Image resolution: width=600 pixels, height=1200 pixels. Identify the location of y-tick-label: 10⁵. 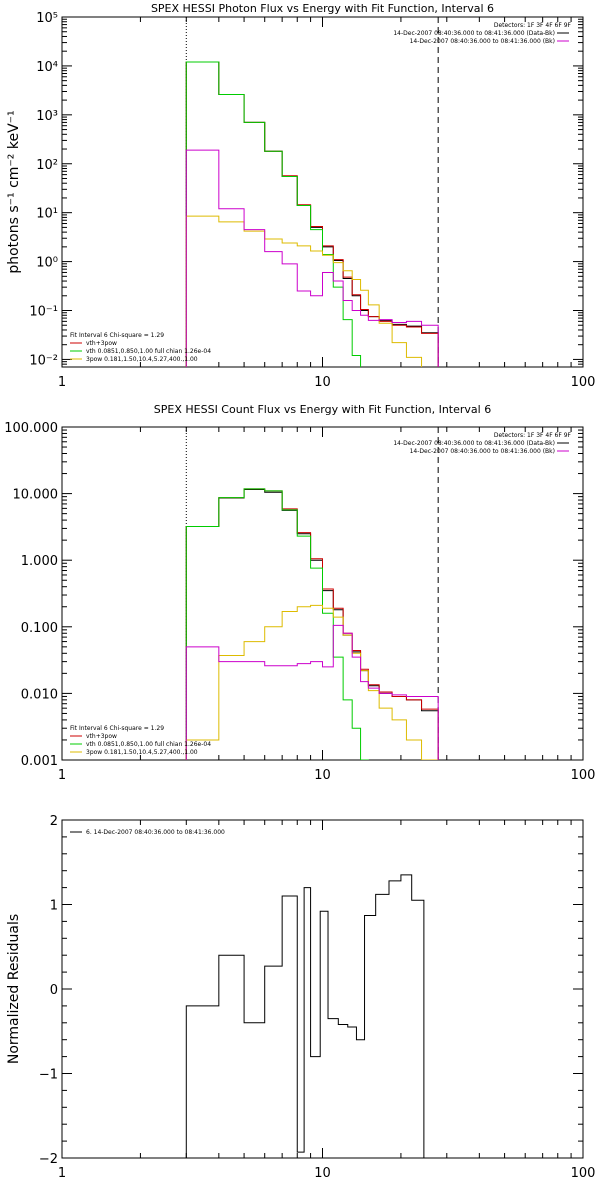
(47, 18).